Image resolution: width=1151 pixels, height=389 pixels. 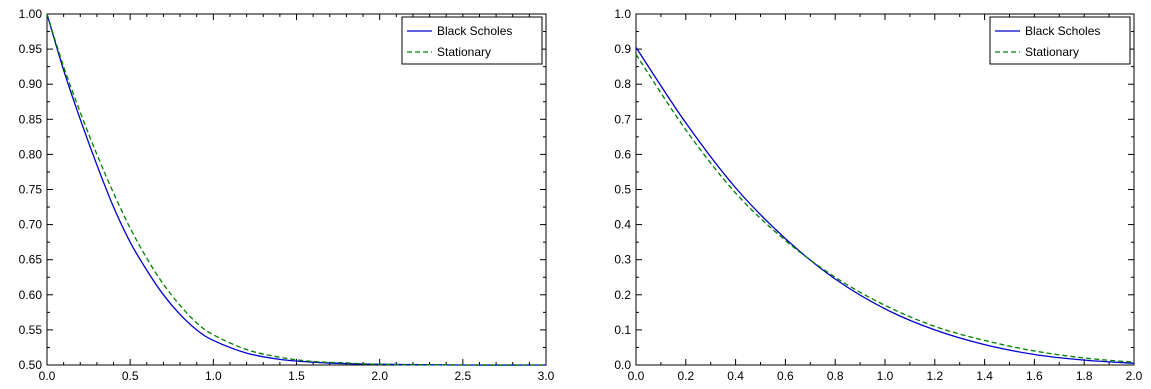 I want to click on y-tick-label: 0.8, so click(x=622, y=84).